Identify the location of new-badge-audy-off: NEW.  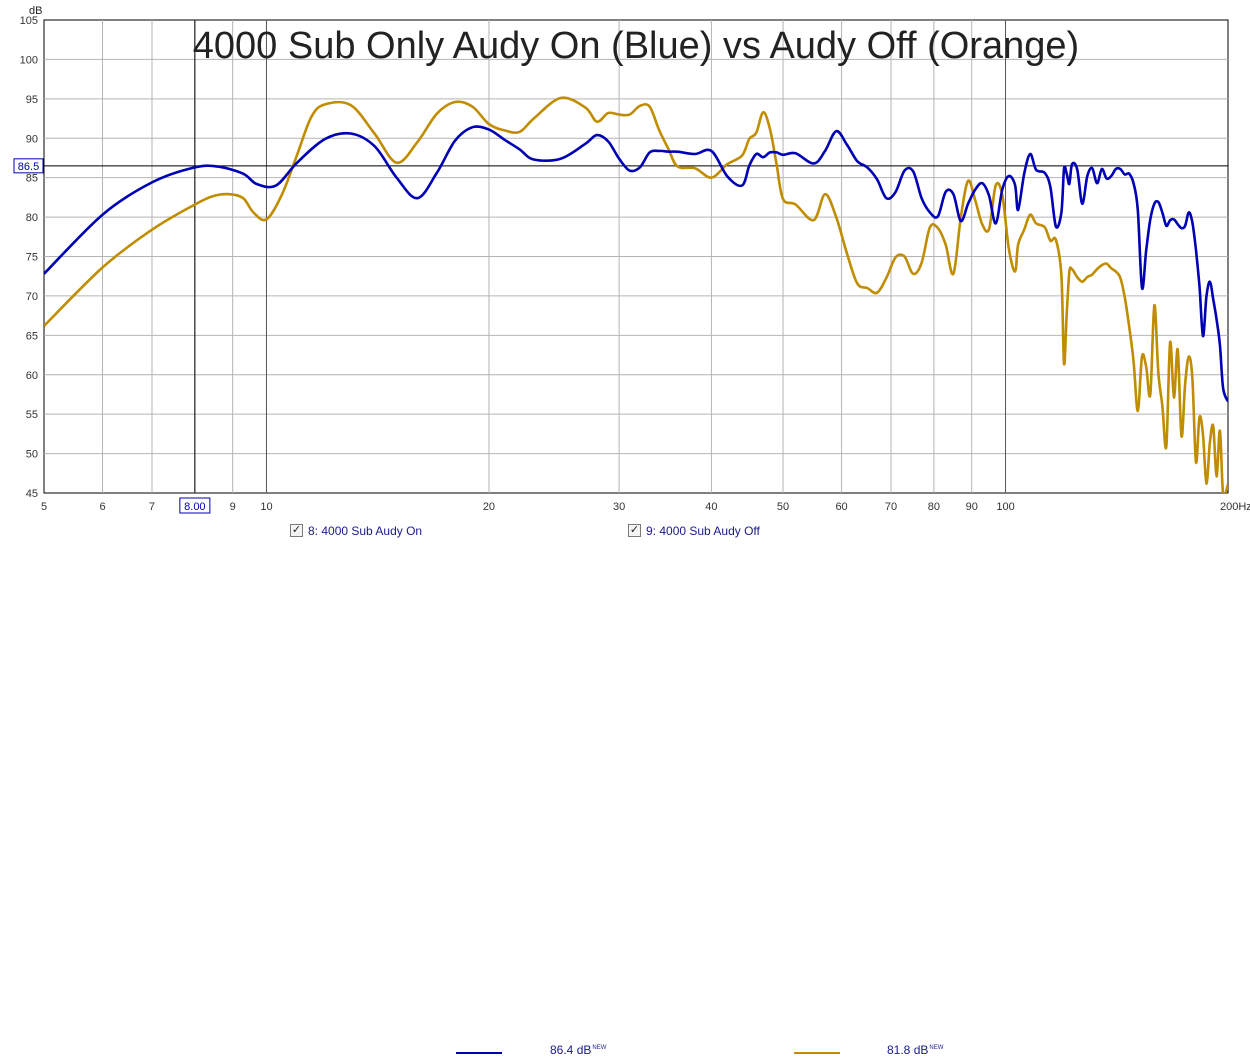
(936, 1048).